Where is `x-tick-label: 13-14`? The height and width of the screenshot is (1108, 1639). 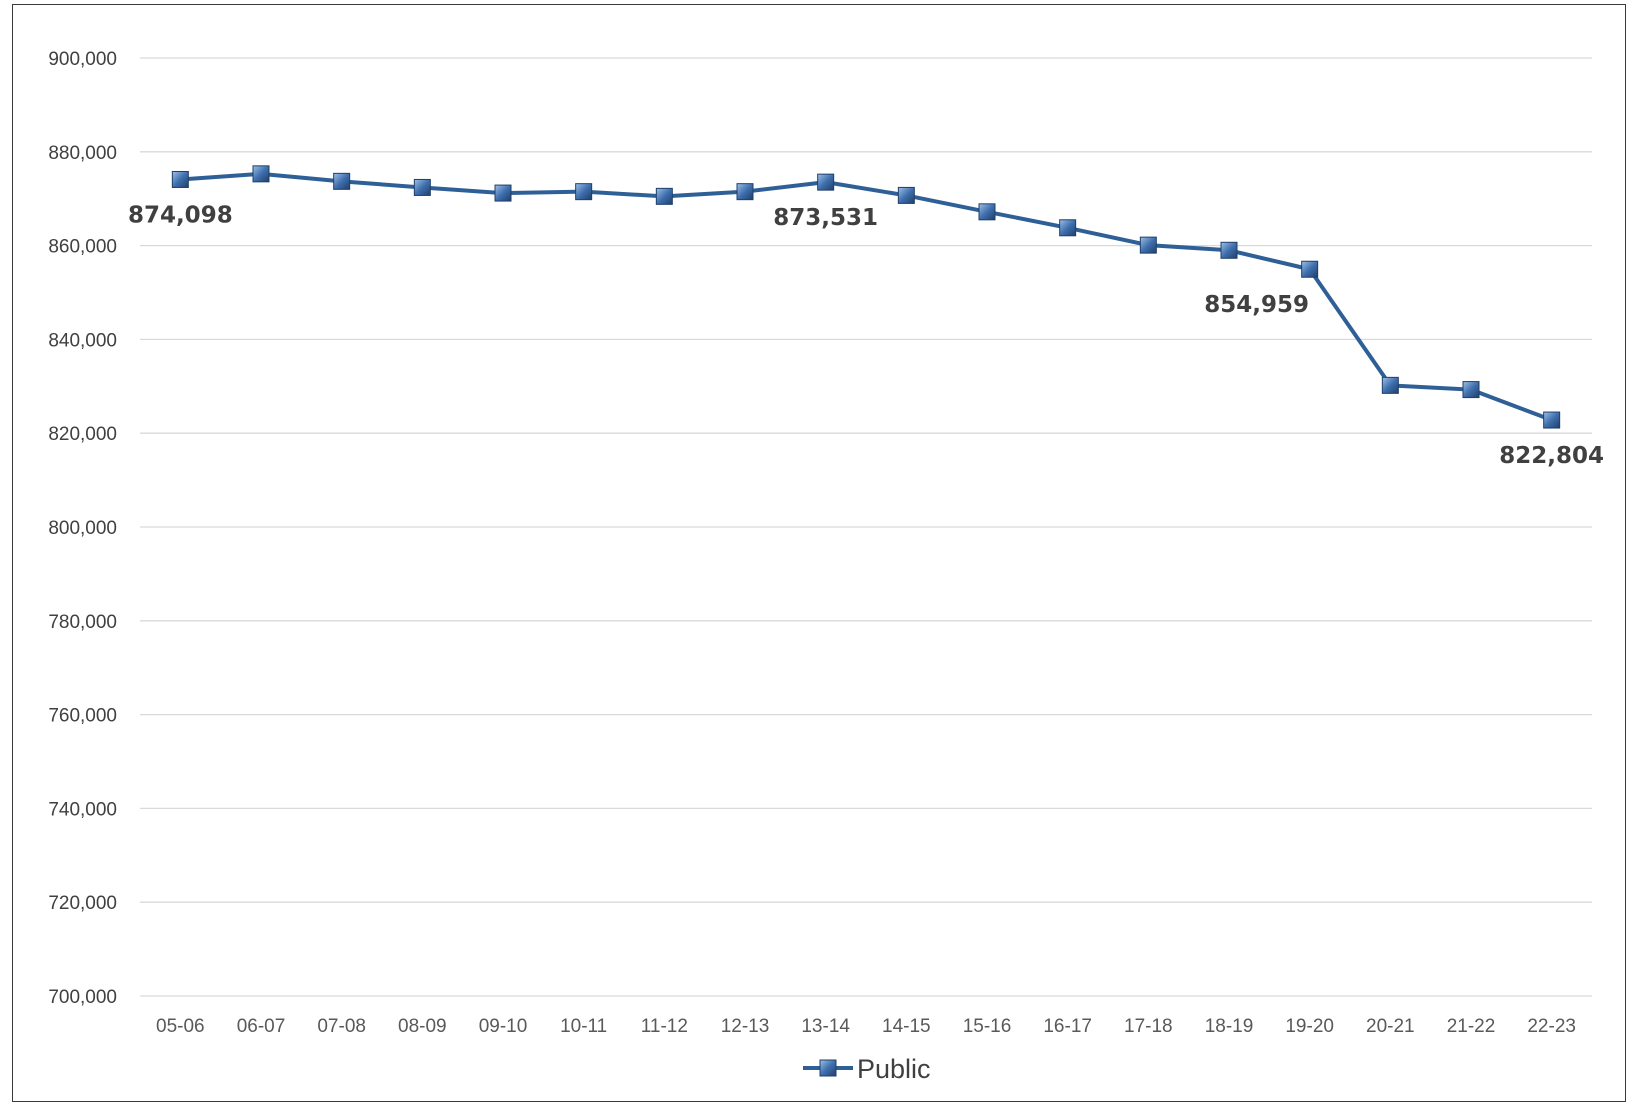 x-tick-label: 13-14 is located at coordinates (825, 1026).